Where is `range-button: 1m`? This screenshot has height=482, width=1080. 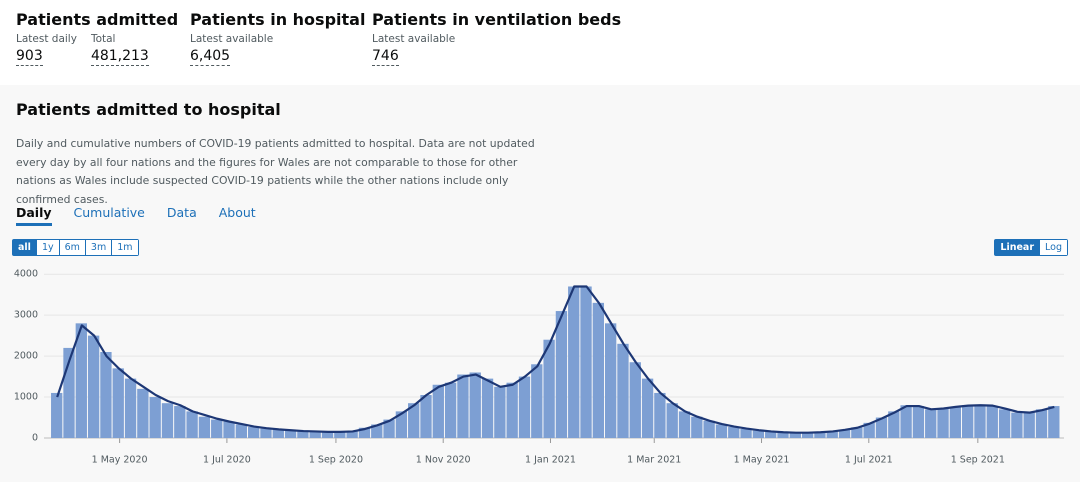
range-button: 1m is located at coordinates (124, 247).